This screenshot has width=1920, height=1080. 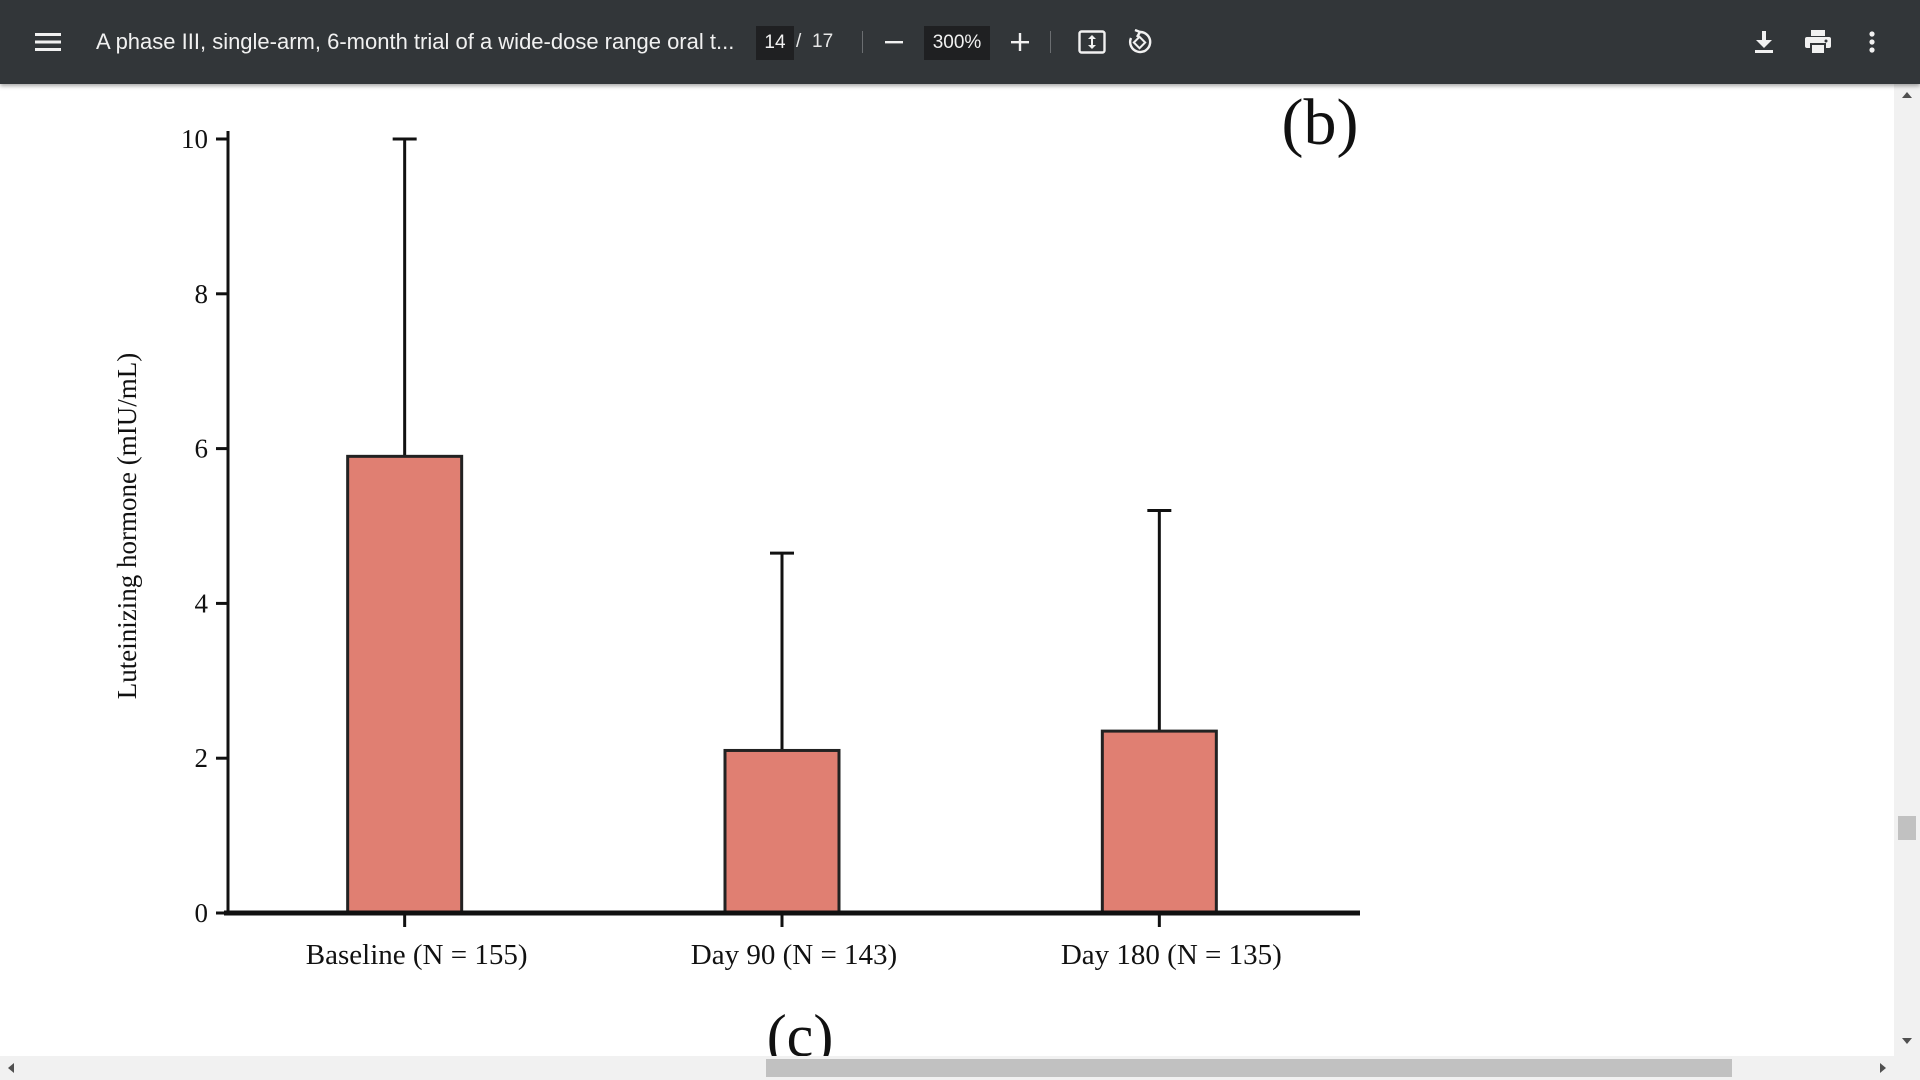 I want to click on y-tick-label: 2, so click(x=202, y=758).